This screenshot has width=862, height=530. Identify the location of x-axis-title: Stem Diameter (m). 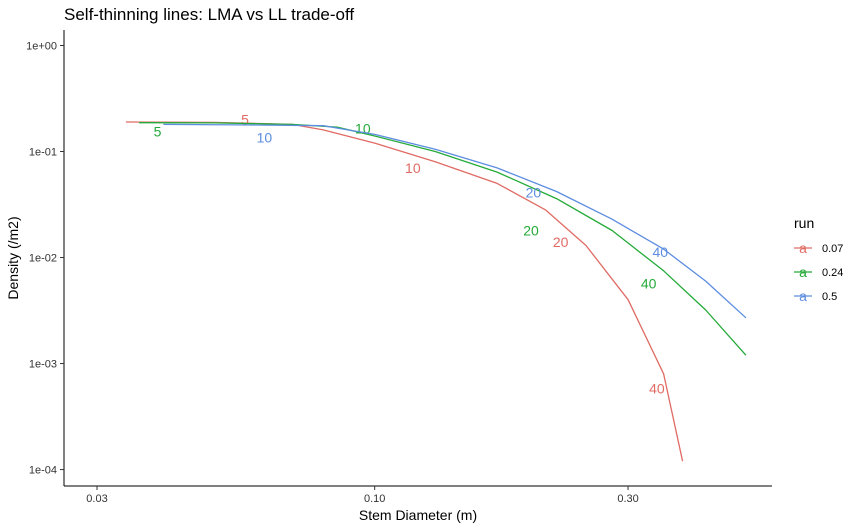
(418, 515).